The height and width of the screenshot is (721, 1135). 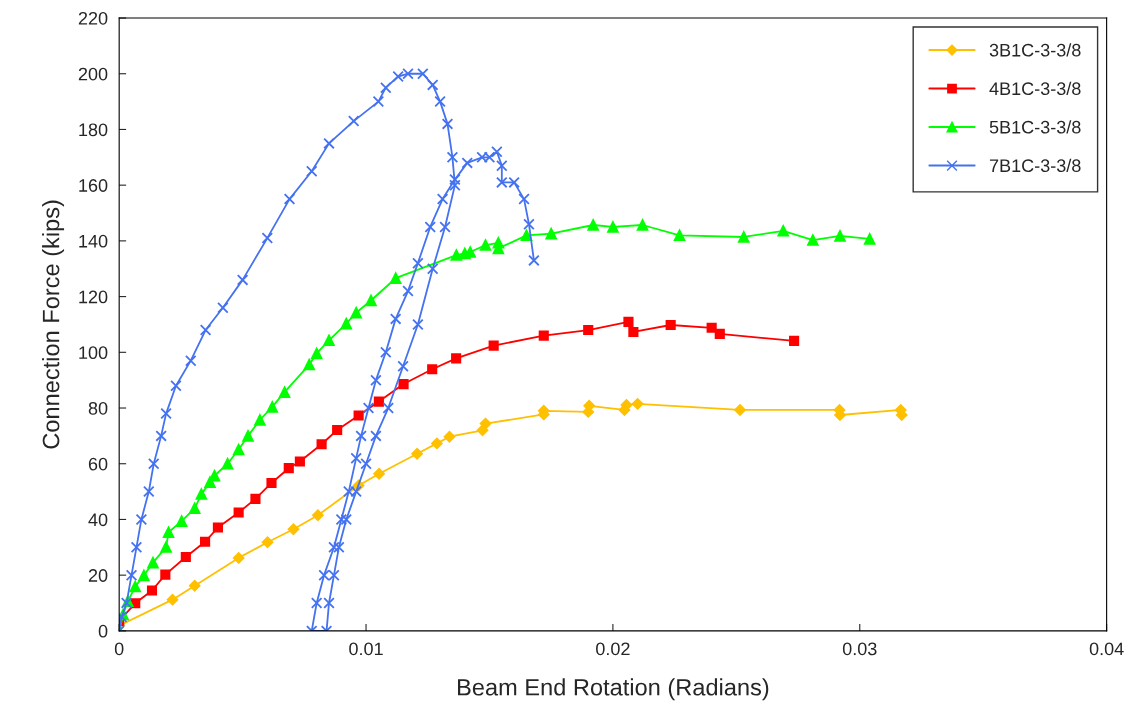 What do you see at coordinates (93, 297) in the screenshot?
I see `y-tick-label: 120` at bounding box center [93, 297].